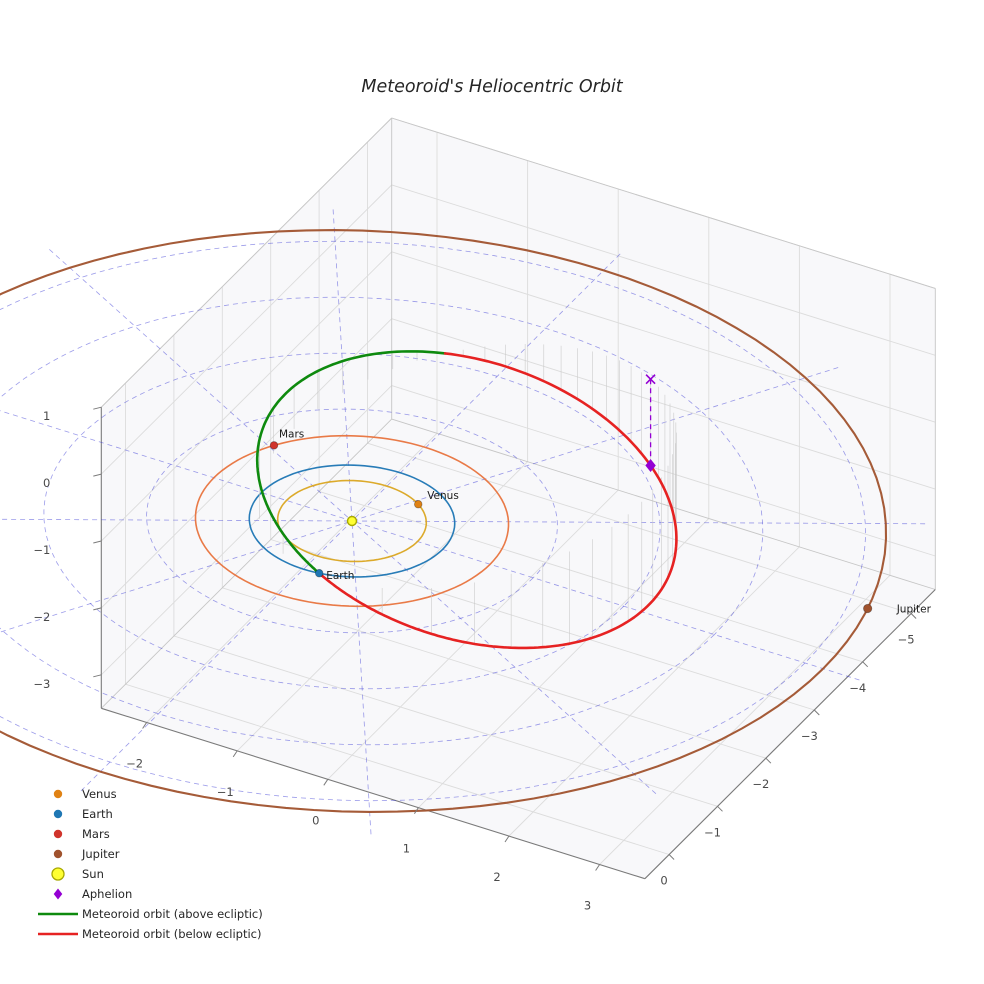 The height and width of the screenshot is (984, 984). I want to click on sun-marker, so click(352, 521).